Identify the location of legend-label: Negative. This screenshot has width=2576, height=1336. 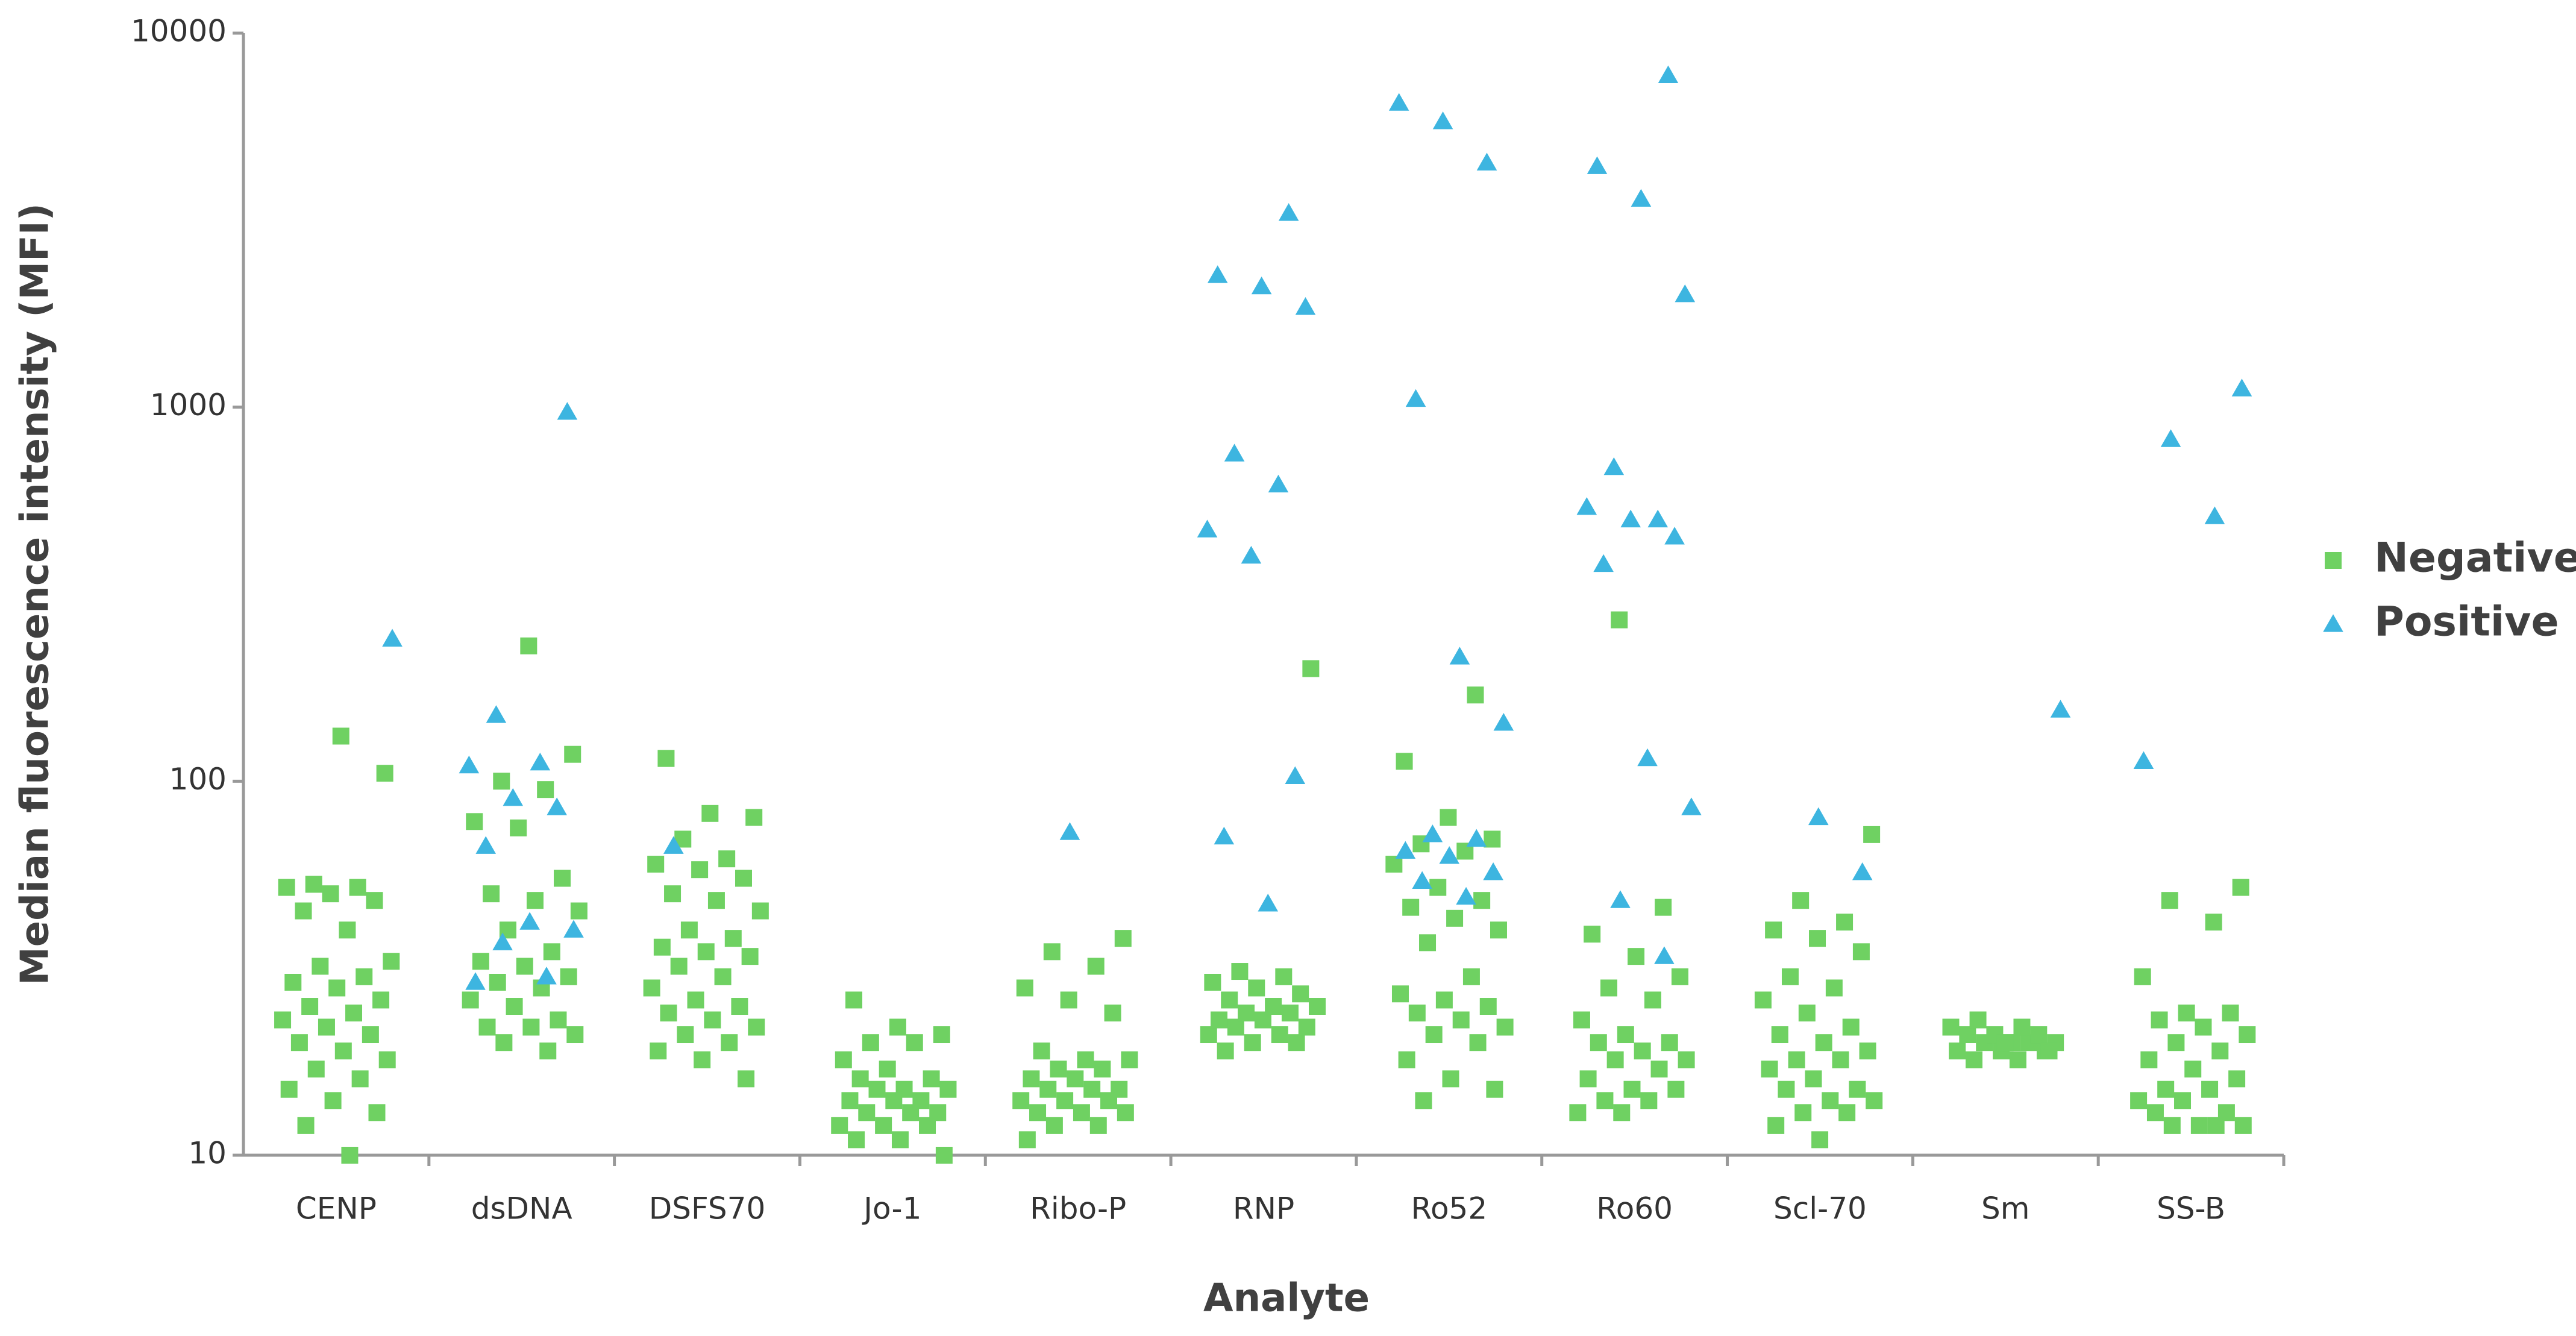
(2475, 558).